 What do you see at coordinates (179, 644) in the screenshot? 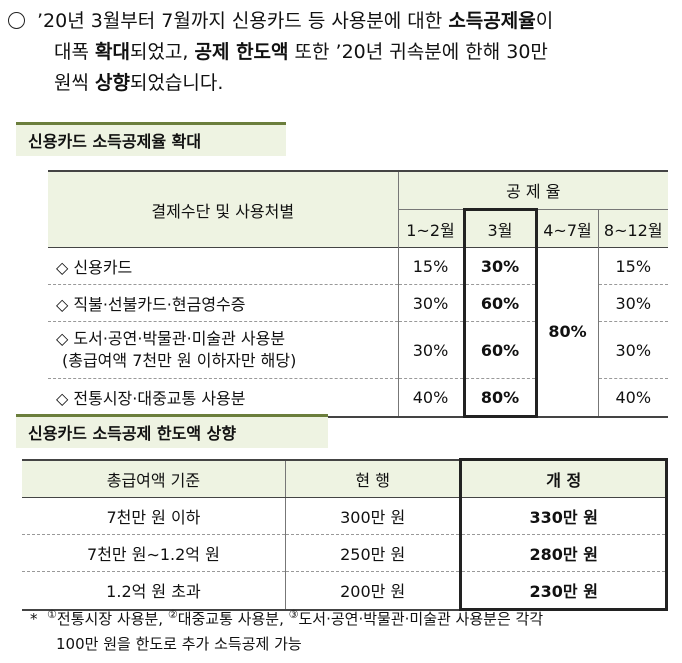
I see `footnote-line-2: 100만 원을 한도로 추가 소득공제 가능` at bounding box center [179, 644].